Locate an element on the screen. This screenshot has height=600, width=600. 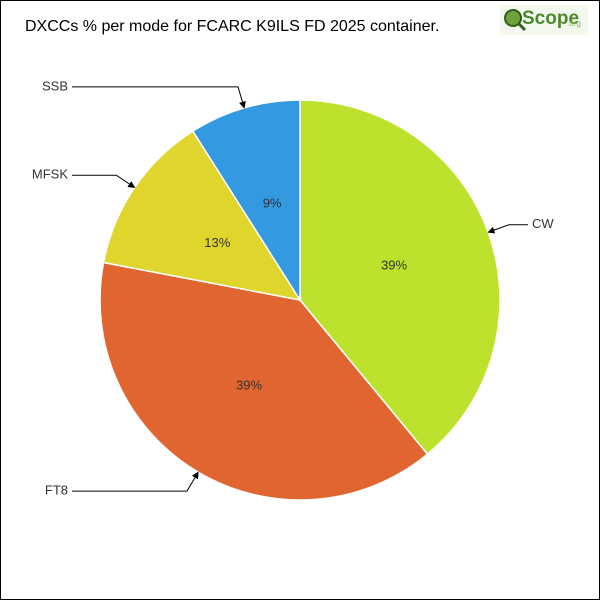
logo-text: Scope is located at coordinates (550, 18).